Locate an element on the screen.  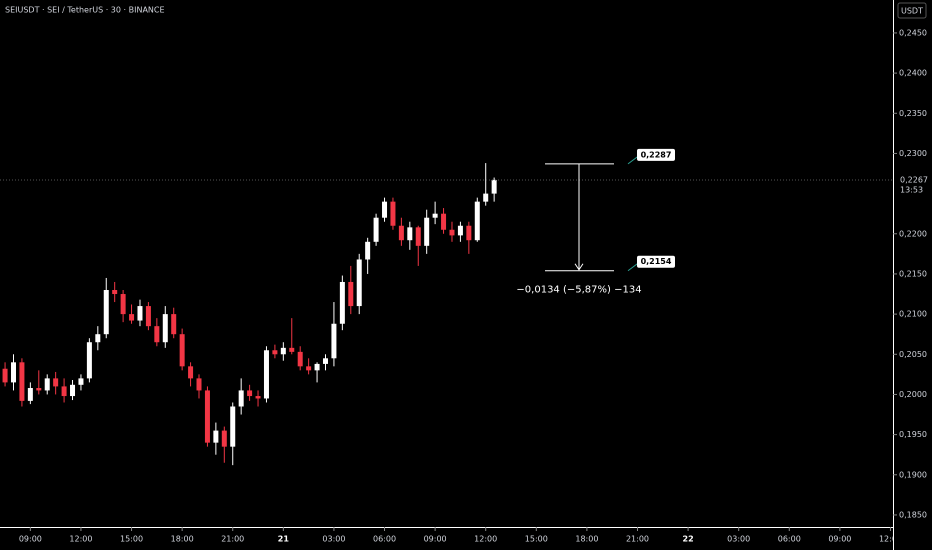
y-tick-label: 0,2050 is located at coordinates (913, 354).